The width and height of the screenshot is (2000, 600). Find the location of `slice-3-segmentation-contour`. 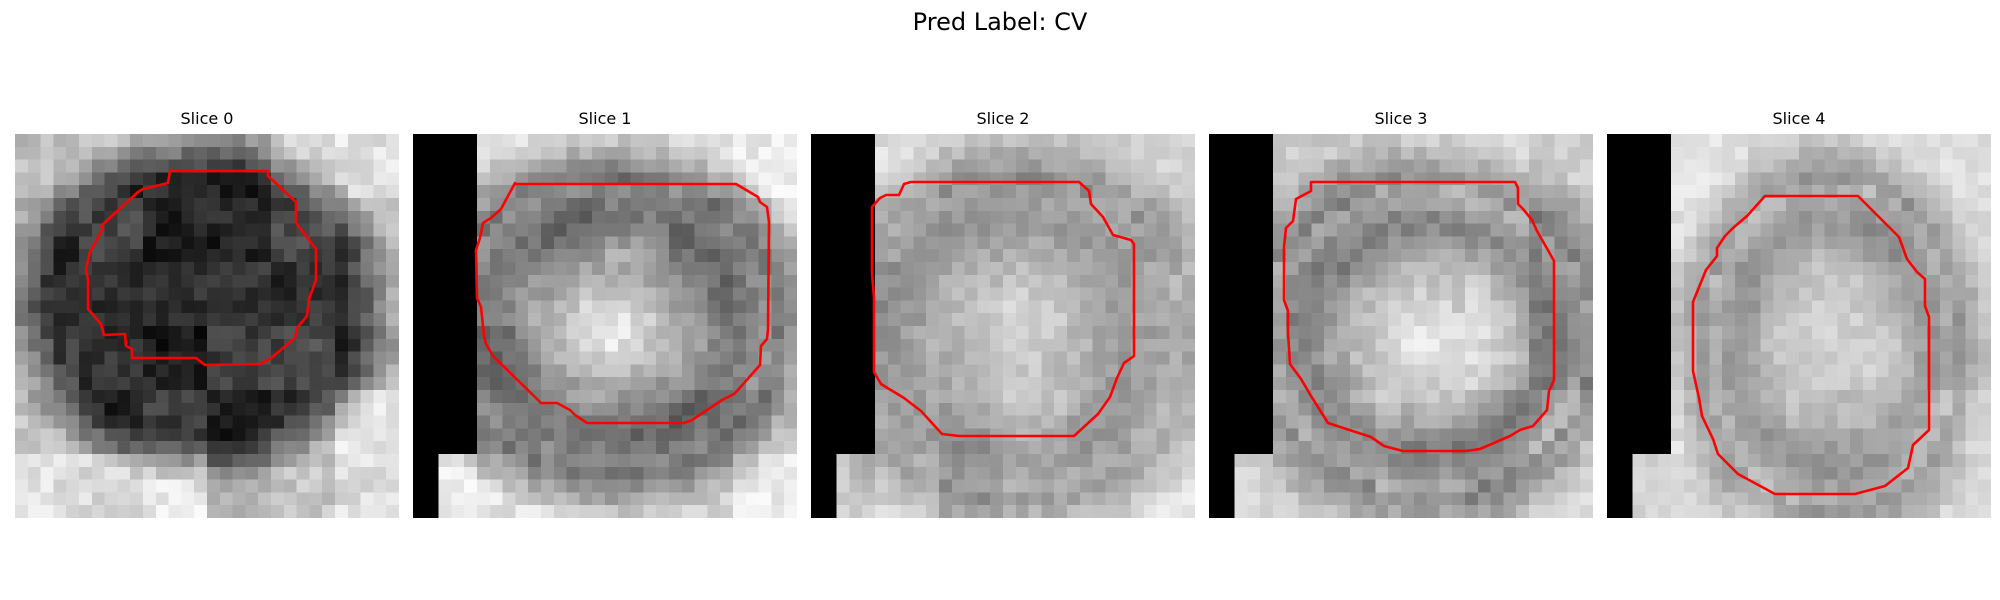

slice-3-segmentation-contour is located at coordinates (1419, 316).